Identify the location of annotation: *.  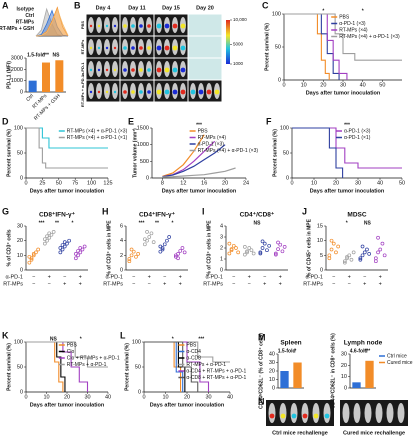
(81, 339).